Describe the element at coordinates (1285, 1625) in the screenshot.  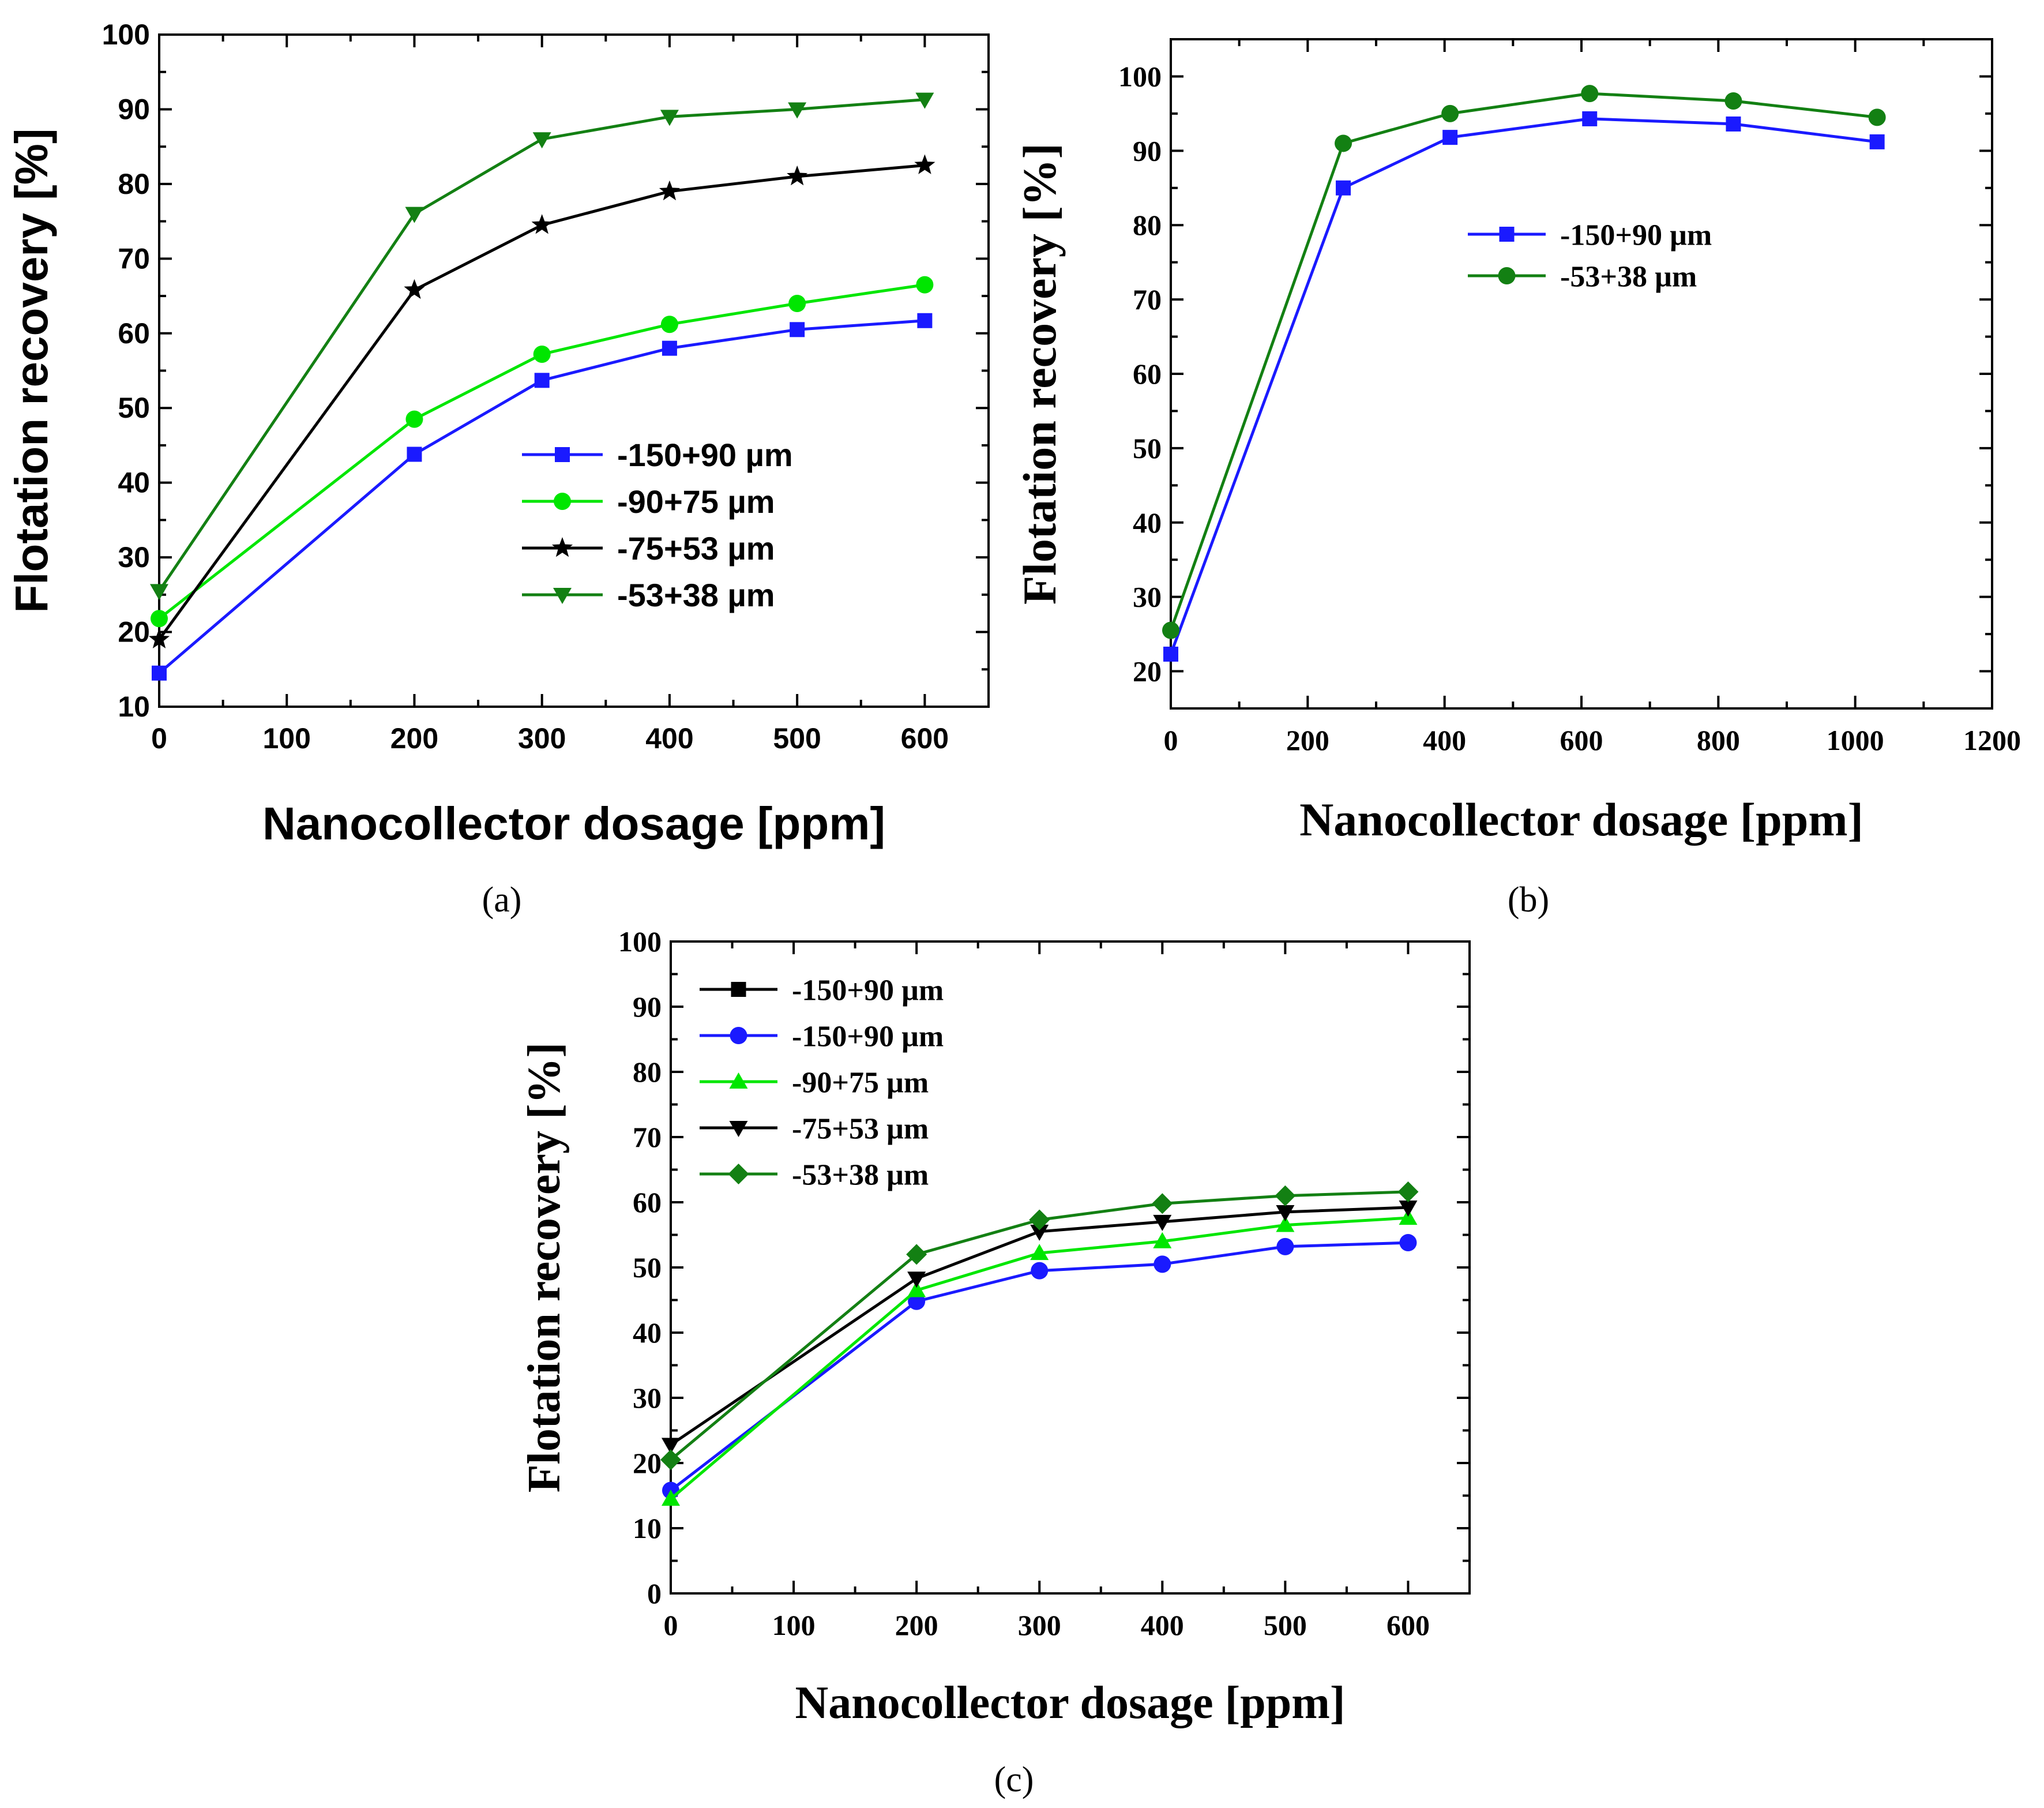
I see `x-tick-label: 500` at that location.